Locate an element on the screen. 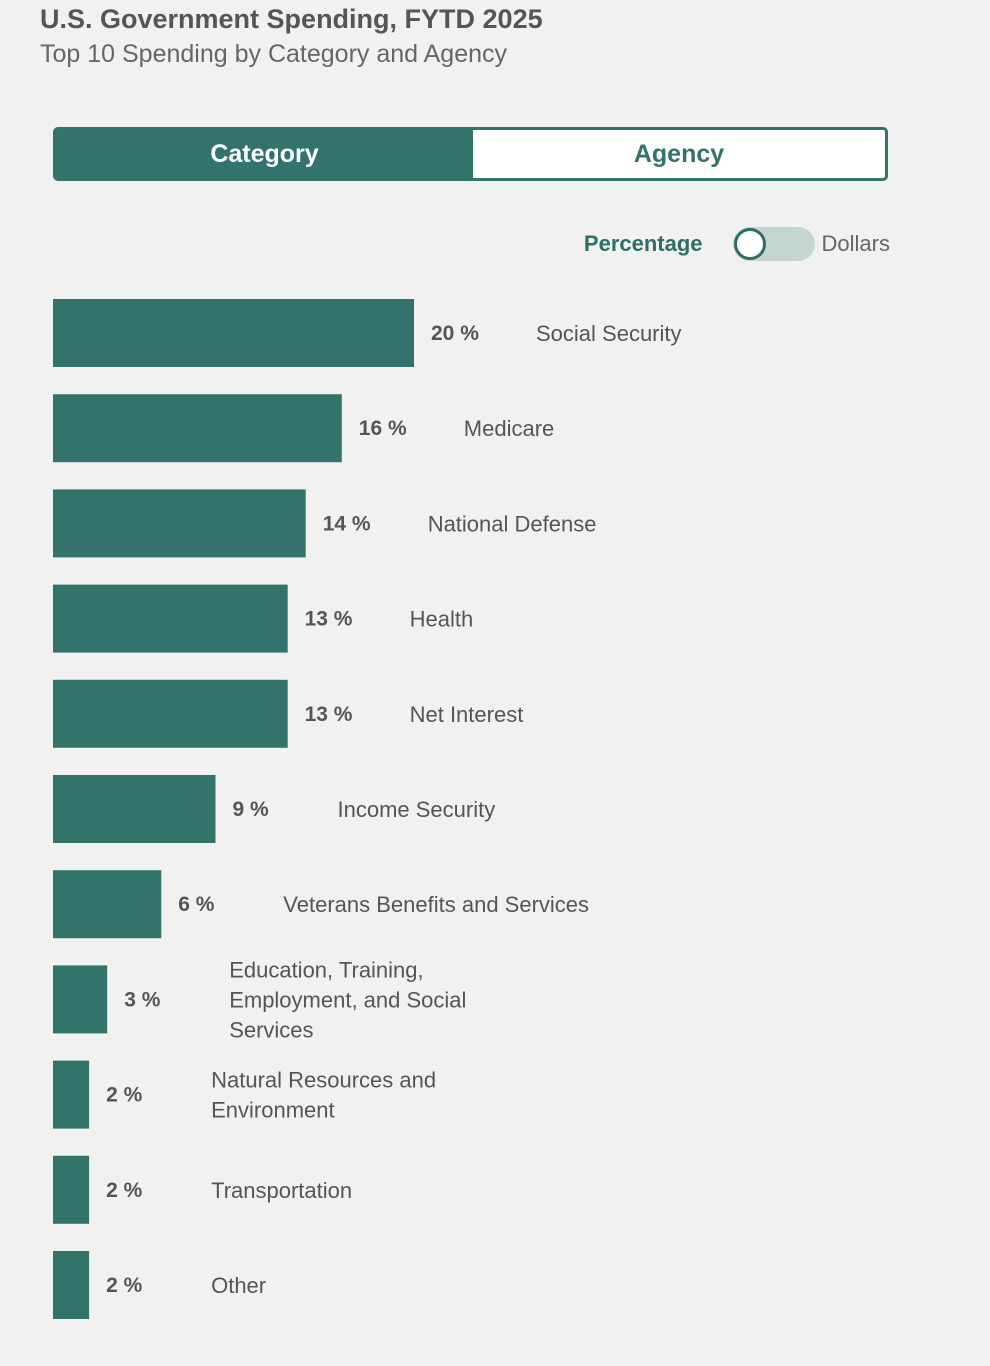 This screenshot has width=990, height=1366. value-label: 6 % is located at coordinates (196, 904).